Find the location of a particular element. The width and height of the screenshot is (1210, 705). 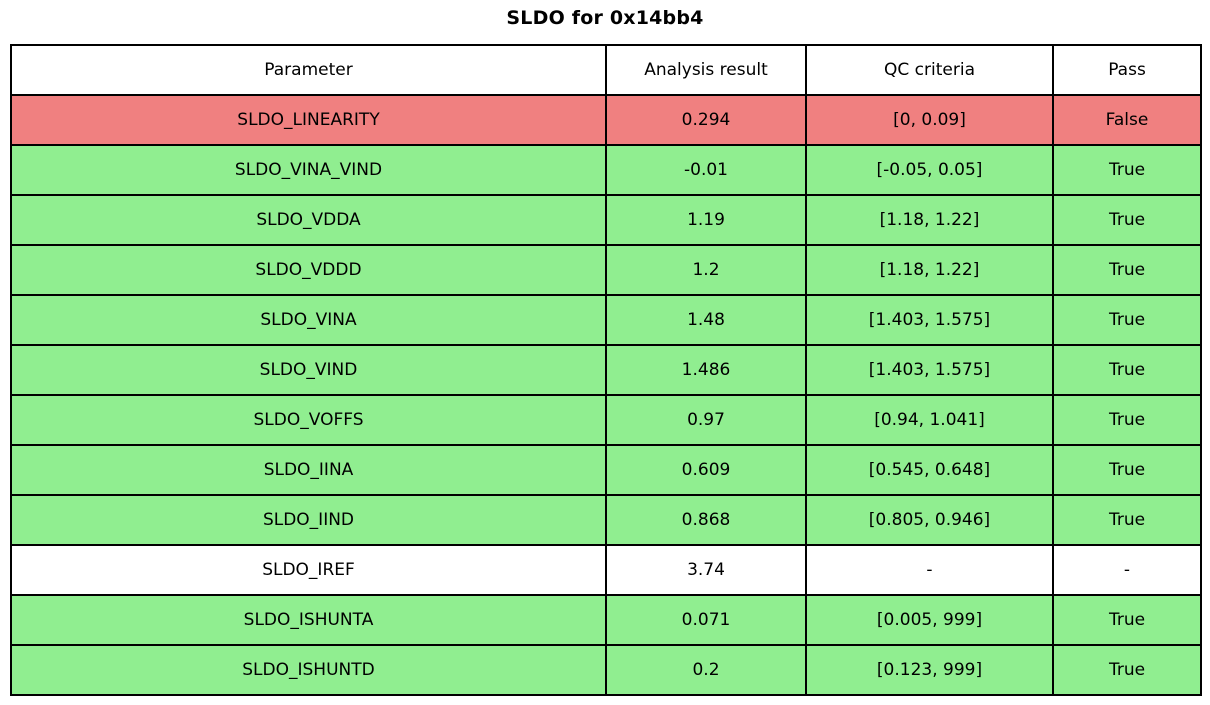

criteria-cell: [0.545, 0.648] is located at coordinates (929, 470).